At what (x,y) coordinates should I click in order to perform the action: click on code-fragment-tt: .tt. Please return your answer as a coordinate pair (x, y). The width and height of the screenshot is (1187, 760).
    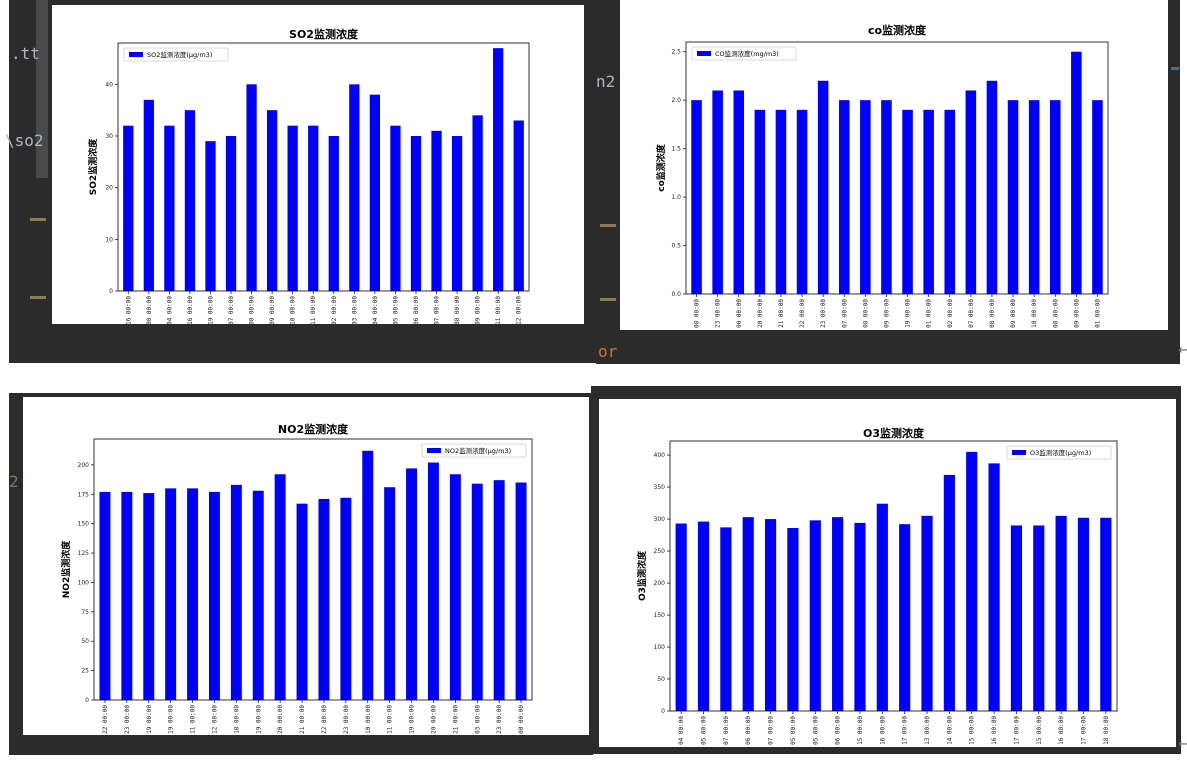
    Looking at the image, I should click on (25, 53).